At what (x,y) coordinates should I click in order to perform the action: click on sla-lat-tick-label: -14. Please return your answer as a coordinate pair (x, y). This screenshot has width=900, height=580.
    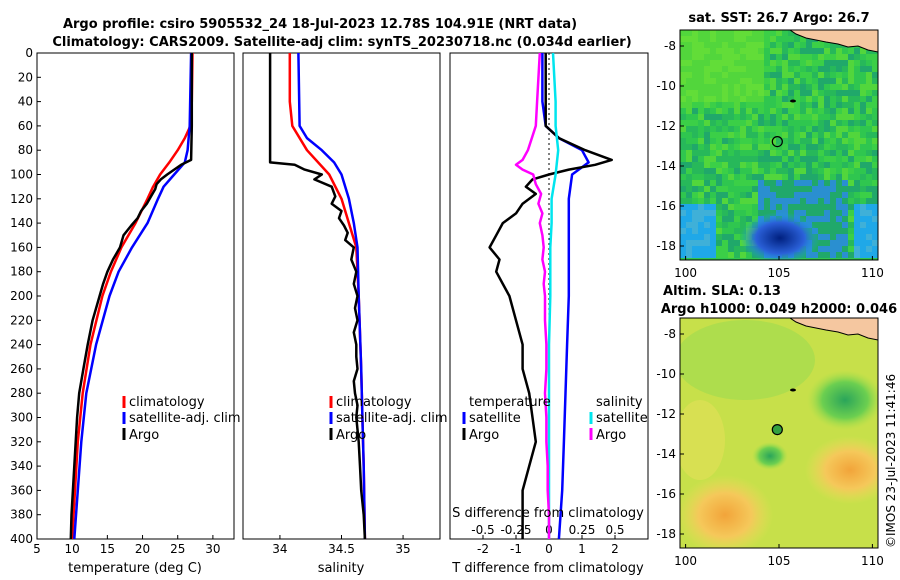
    Looking at the image, I should click on (666, 454).